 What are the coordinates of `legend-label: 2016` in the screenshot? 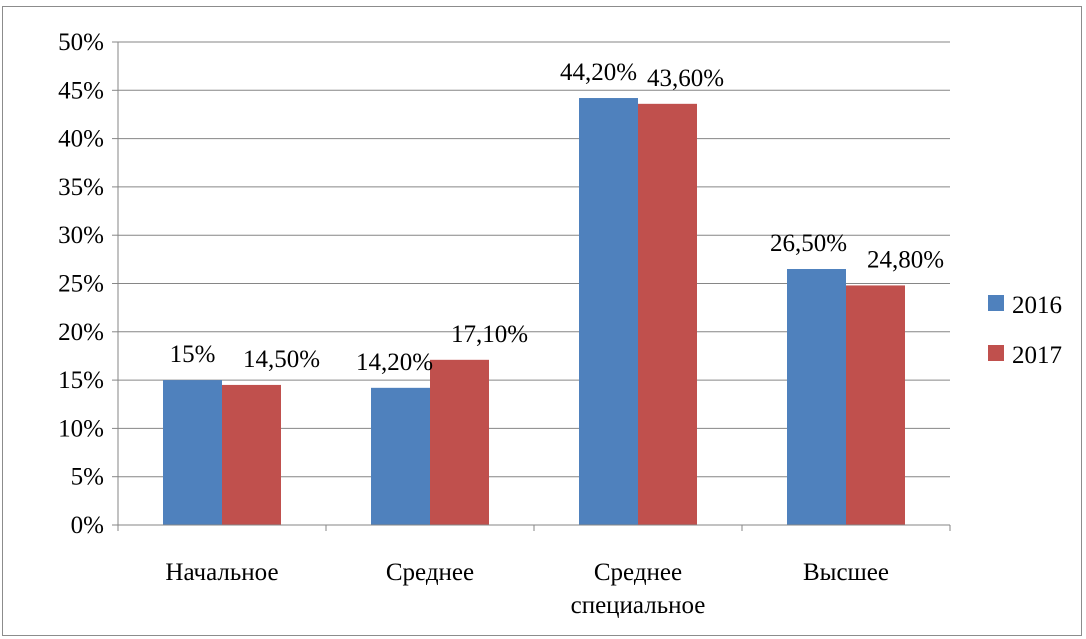 It's located at (1037, 305).